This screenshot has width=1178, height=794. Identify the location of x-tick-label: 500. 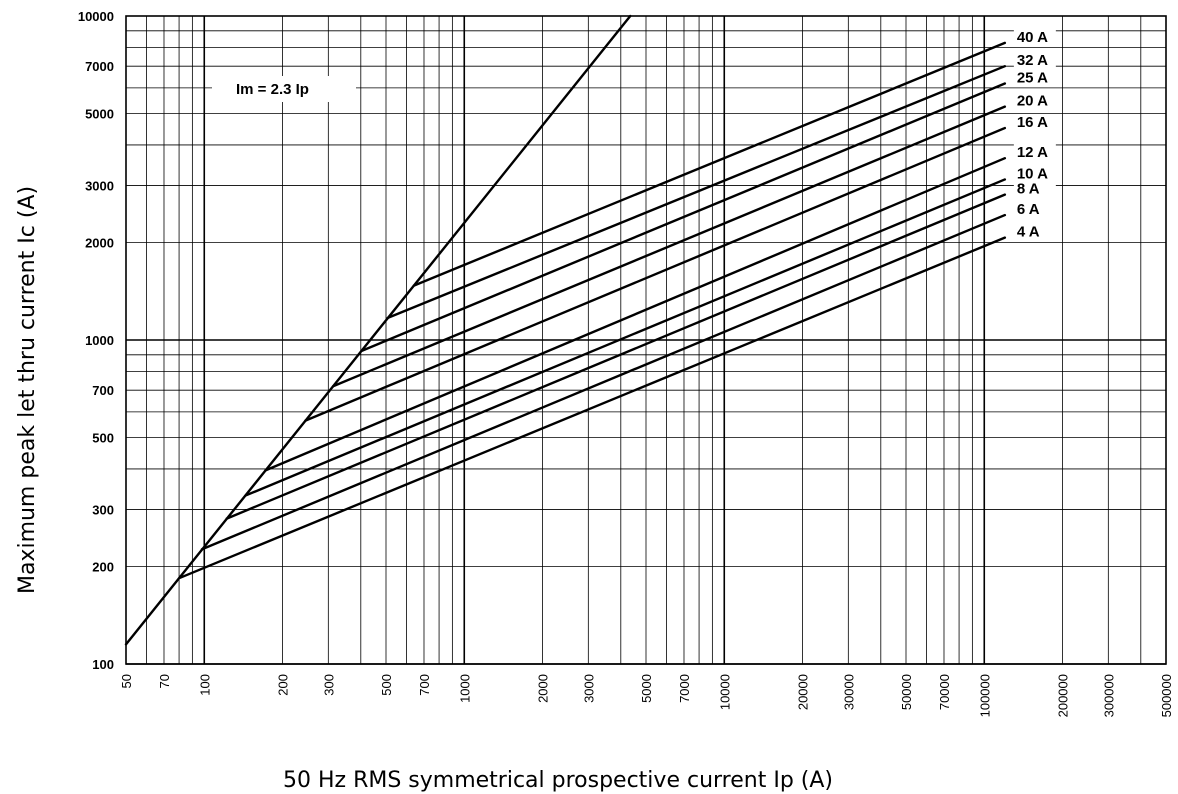
(386, 685).